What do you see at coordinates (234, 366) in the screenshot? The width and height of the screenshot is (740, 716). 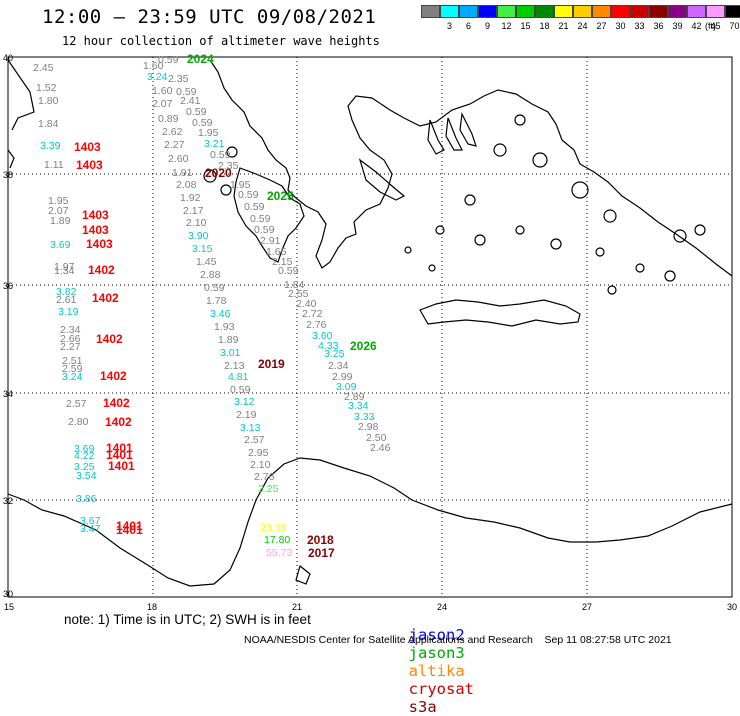 I see `wave-height-value: 2.13` at bounding box center [234, 366].